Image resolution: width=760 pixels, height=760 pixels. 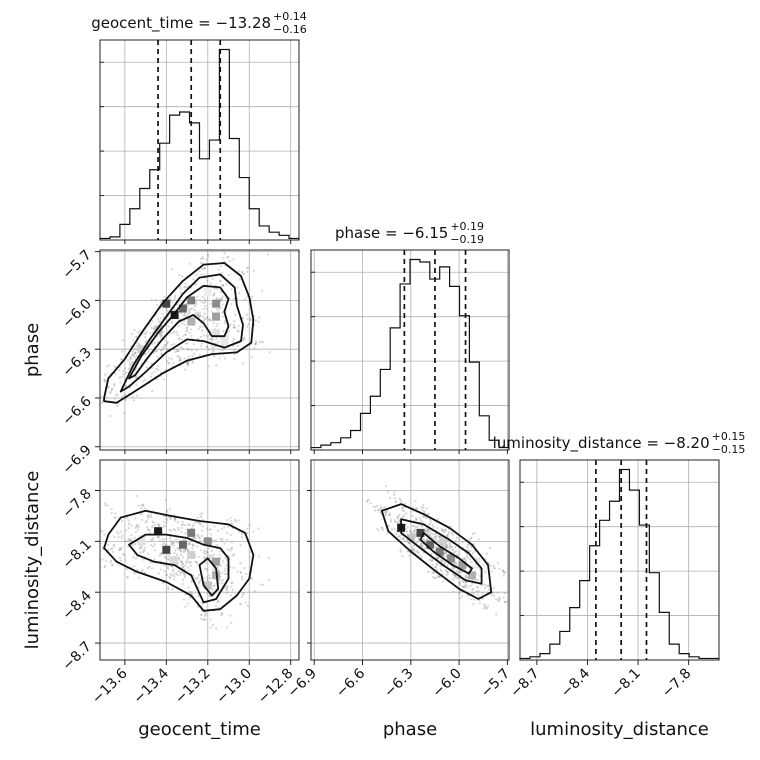 I want to click on xtick-label-geocent_time-0: −13.6, so click(x=110, y=686).